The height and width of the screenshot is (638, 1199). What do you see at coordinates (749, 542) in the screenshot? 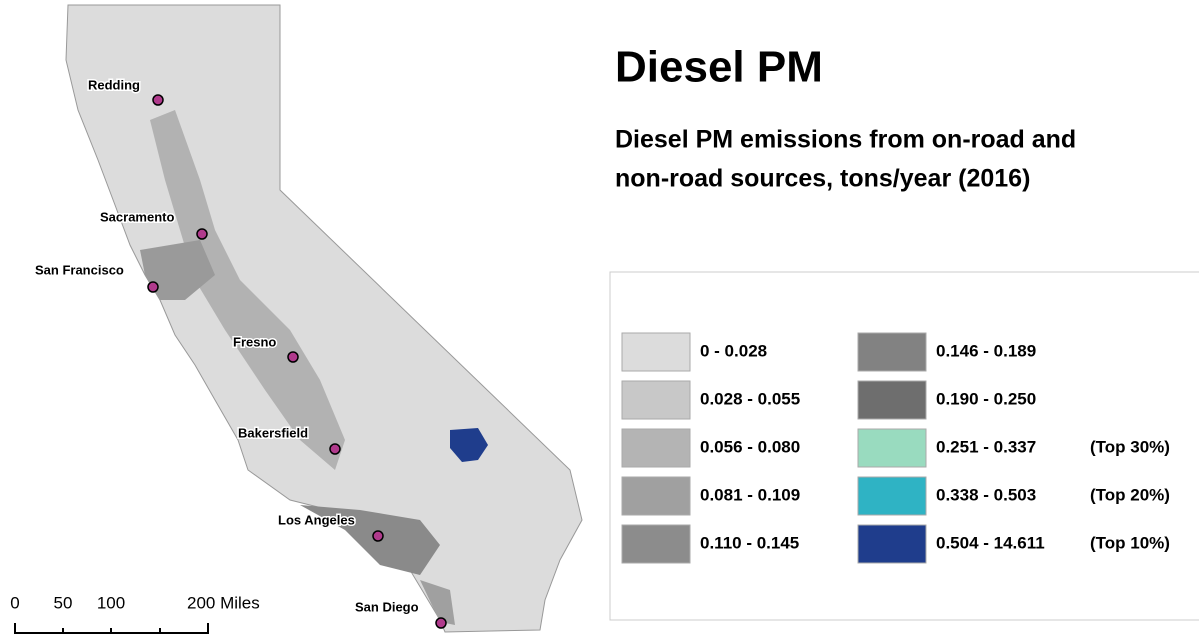
I see `legend-label: 0.110 - 0.145` at bounding box center [749, 542].